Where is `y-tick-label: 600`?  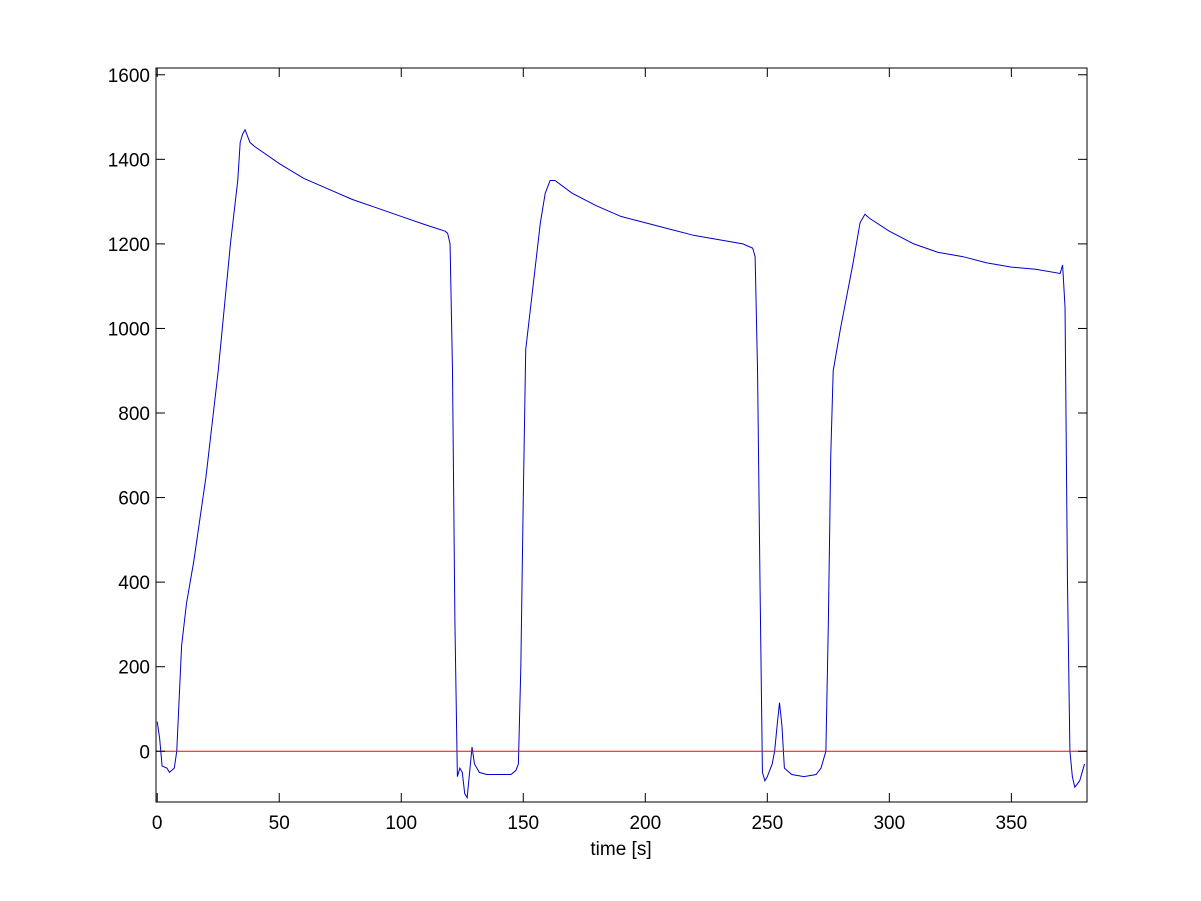 y-tick-label: 600 is located at coordinates (134, 499).